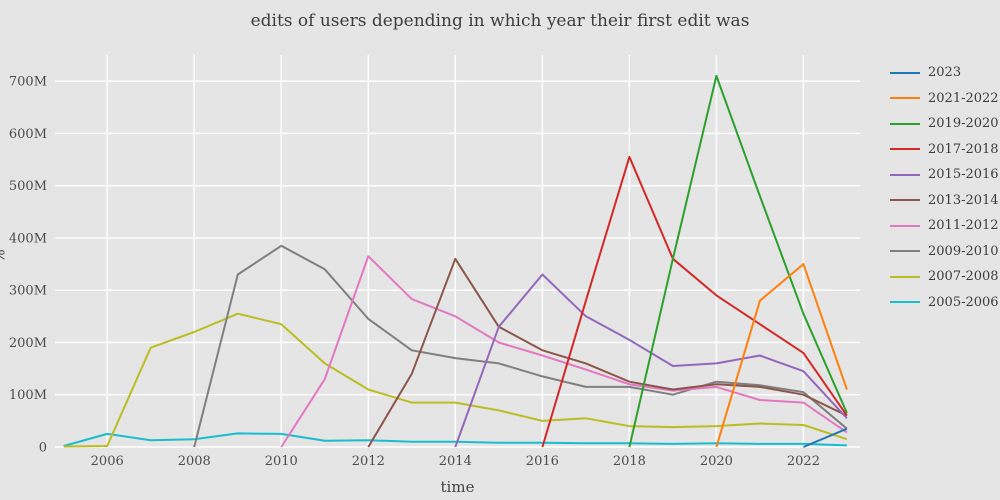  Describe the element at coordinates (781, 355) in the screenshot. I see `series-line-2021-2022` at that location.